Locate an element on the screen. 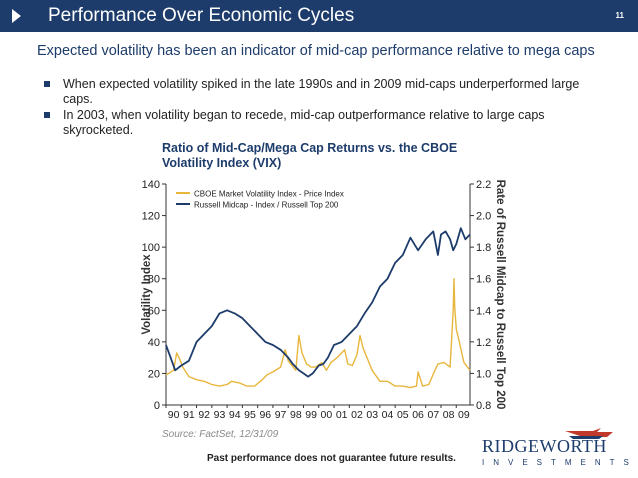 Image resolution: width=638 pixels, height=478 pixels. x-tick-label: 00 is located at coordinates (327, 415).